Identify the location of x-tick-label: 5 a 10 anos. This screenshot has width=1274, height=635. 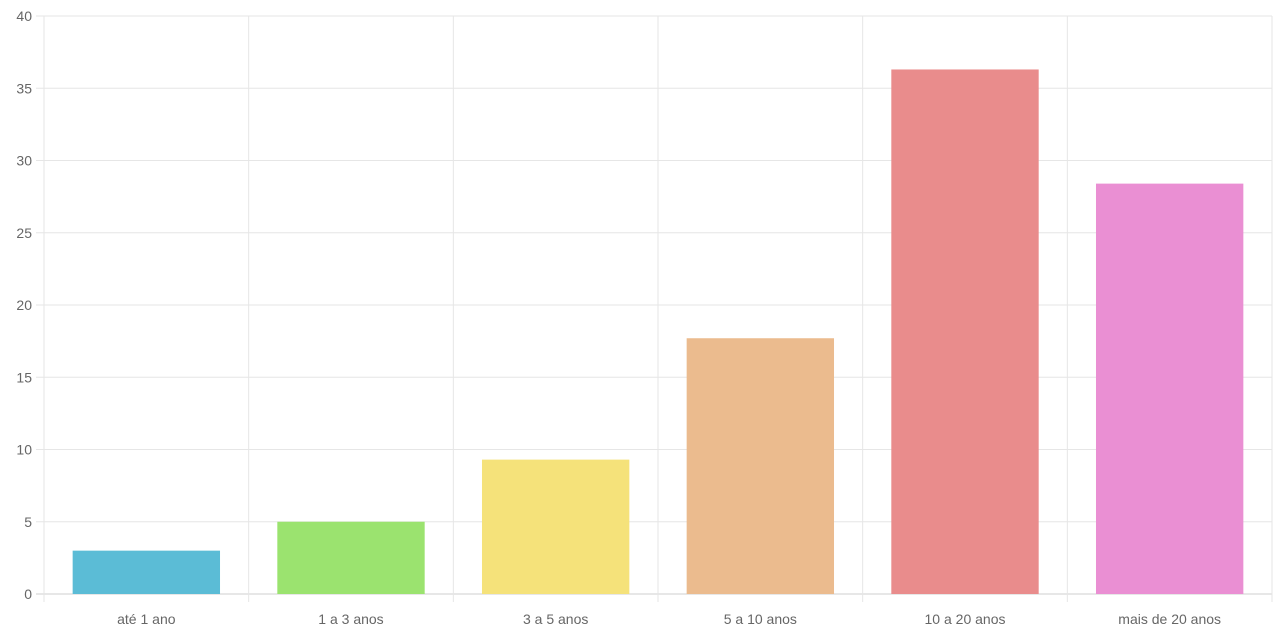
(760, 619).